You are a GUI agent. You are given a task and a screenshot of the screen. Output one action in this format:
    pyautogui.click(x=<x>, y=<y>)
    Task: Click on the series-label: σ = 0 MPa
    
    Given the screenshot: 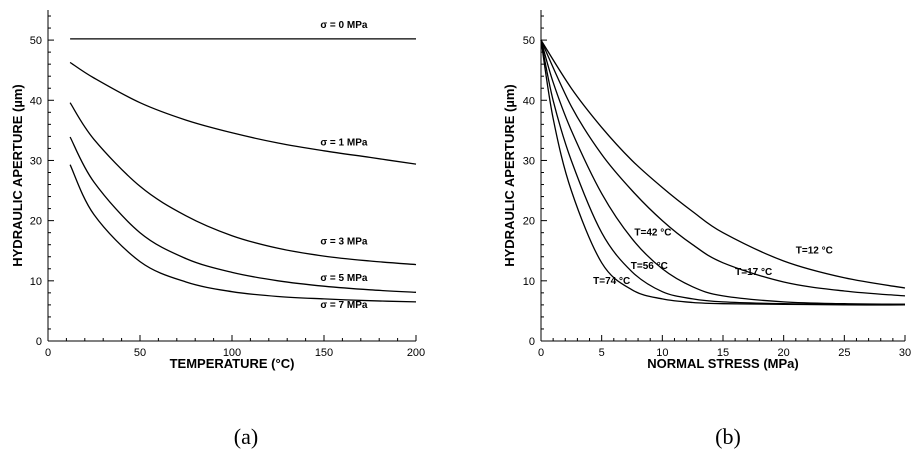 What is the action you would take?
    pyautogui.click(x=344, y=25)
    